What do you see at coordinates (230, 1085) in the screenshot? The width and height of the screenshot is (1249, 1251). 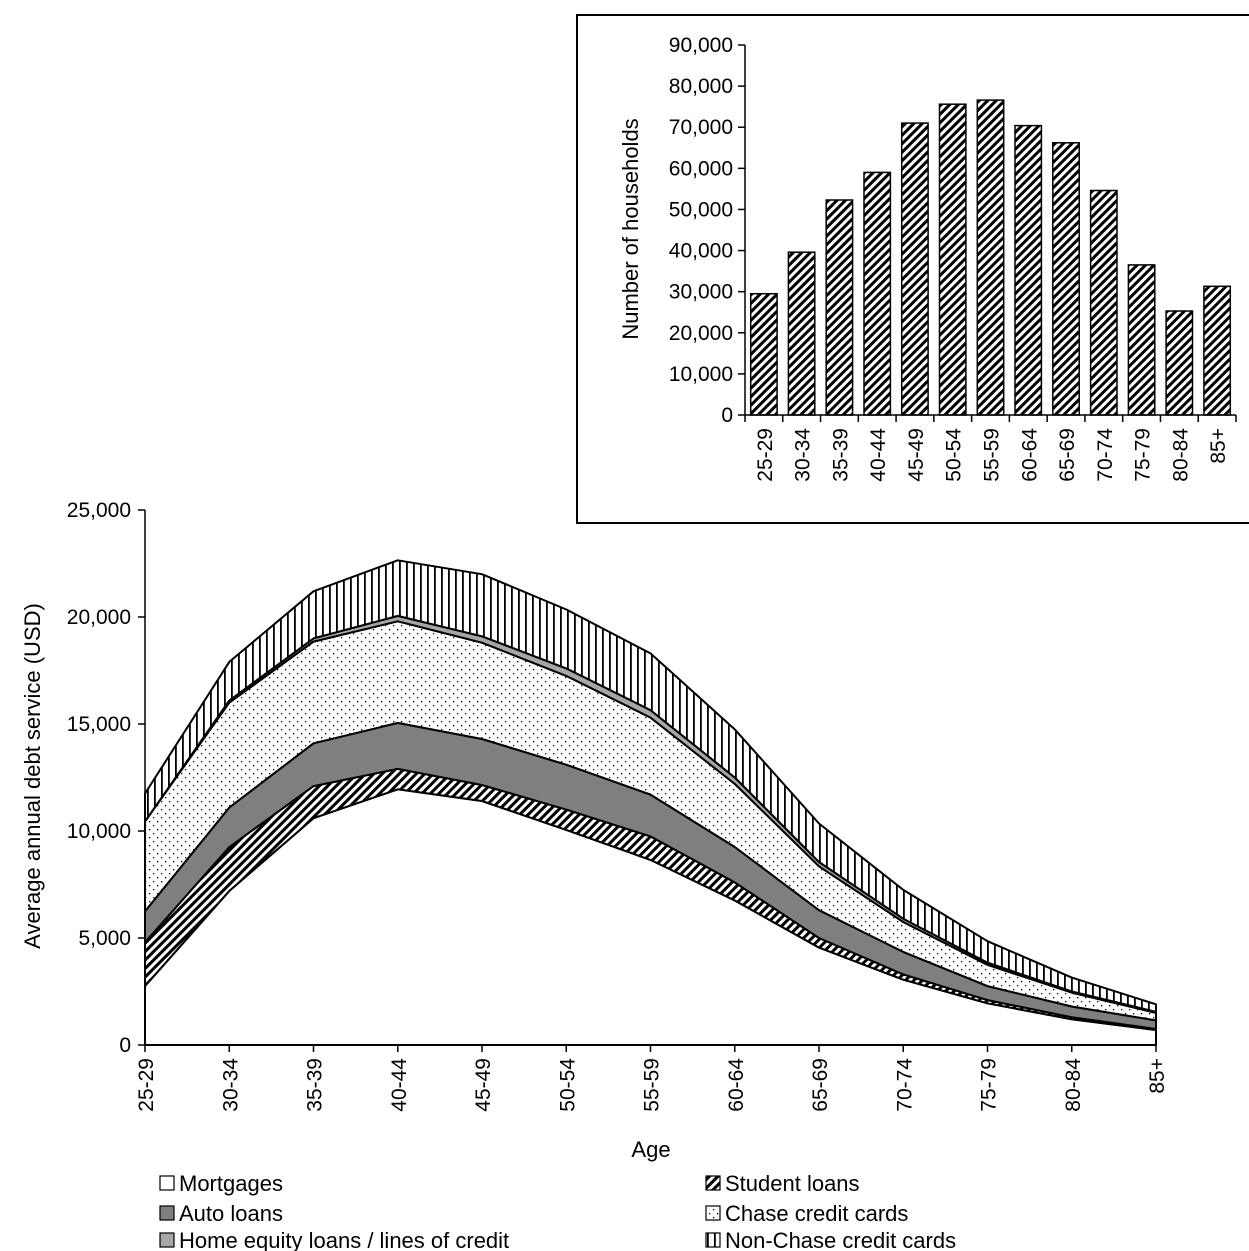 I see `area-x-tick-label: 30-34` at bounding box center [230, 1085].